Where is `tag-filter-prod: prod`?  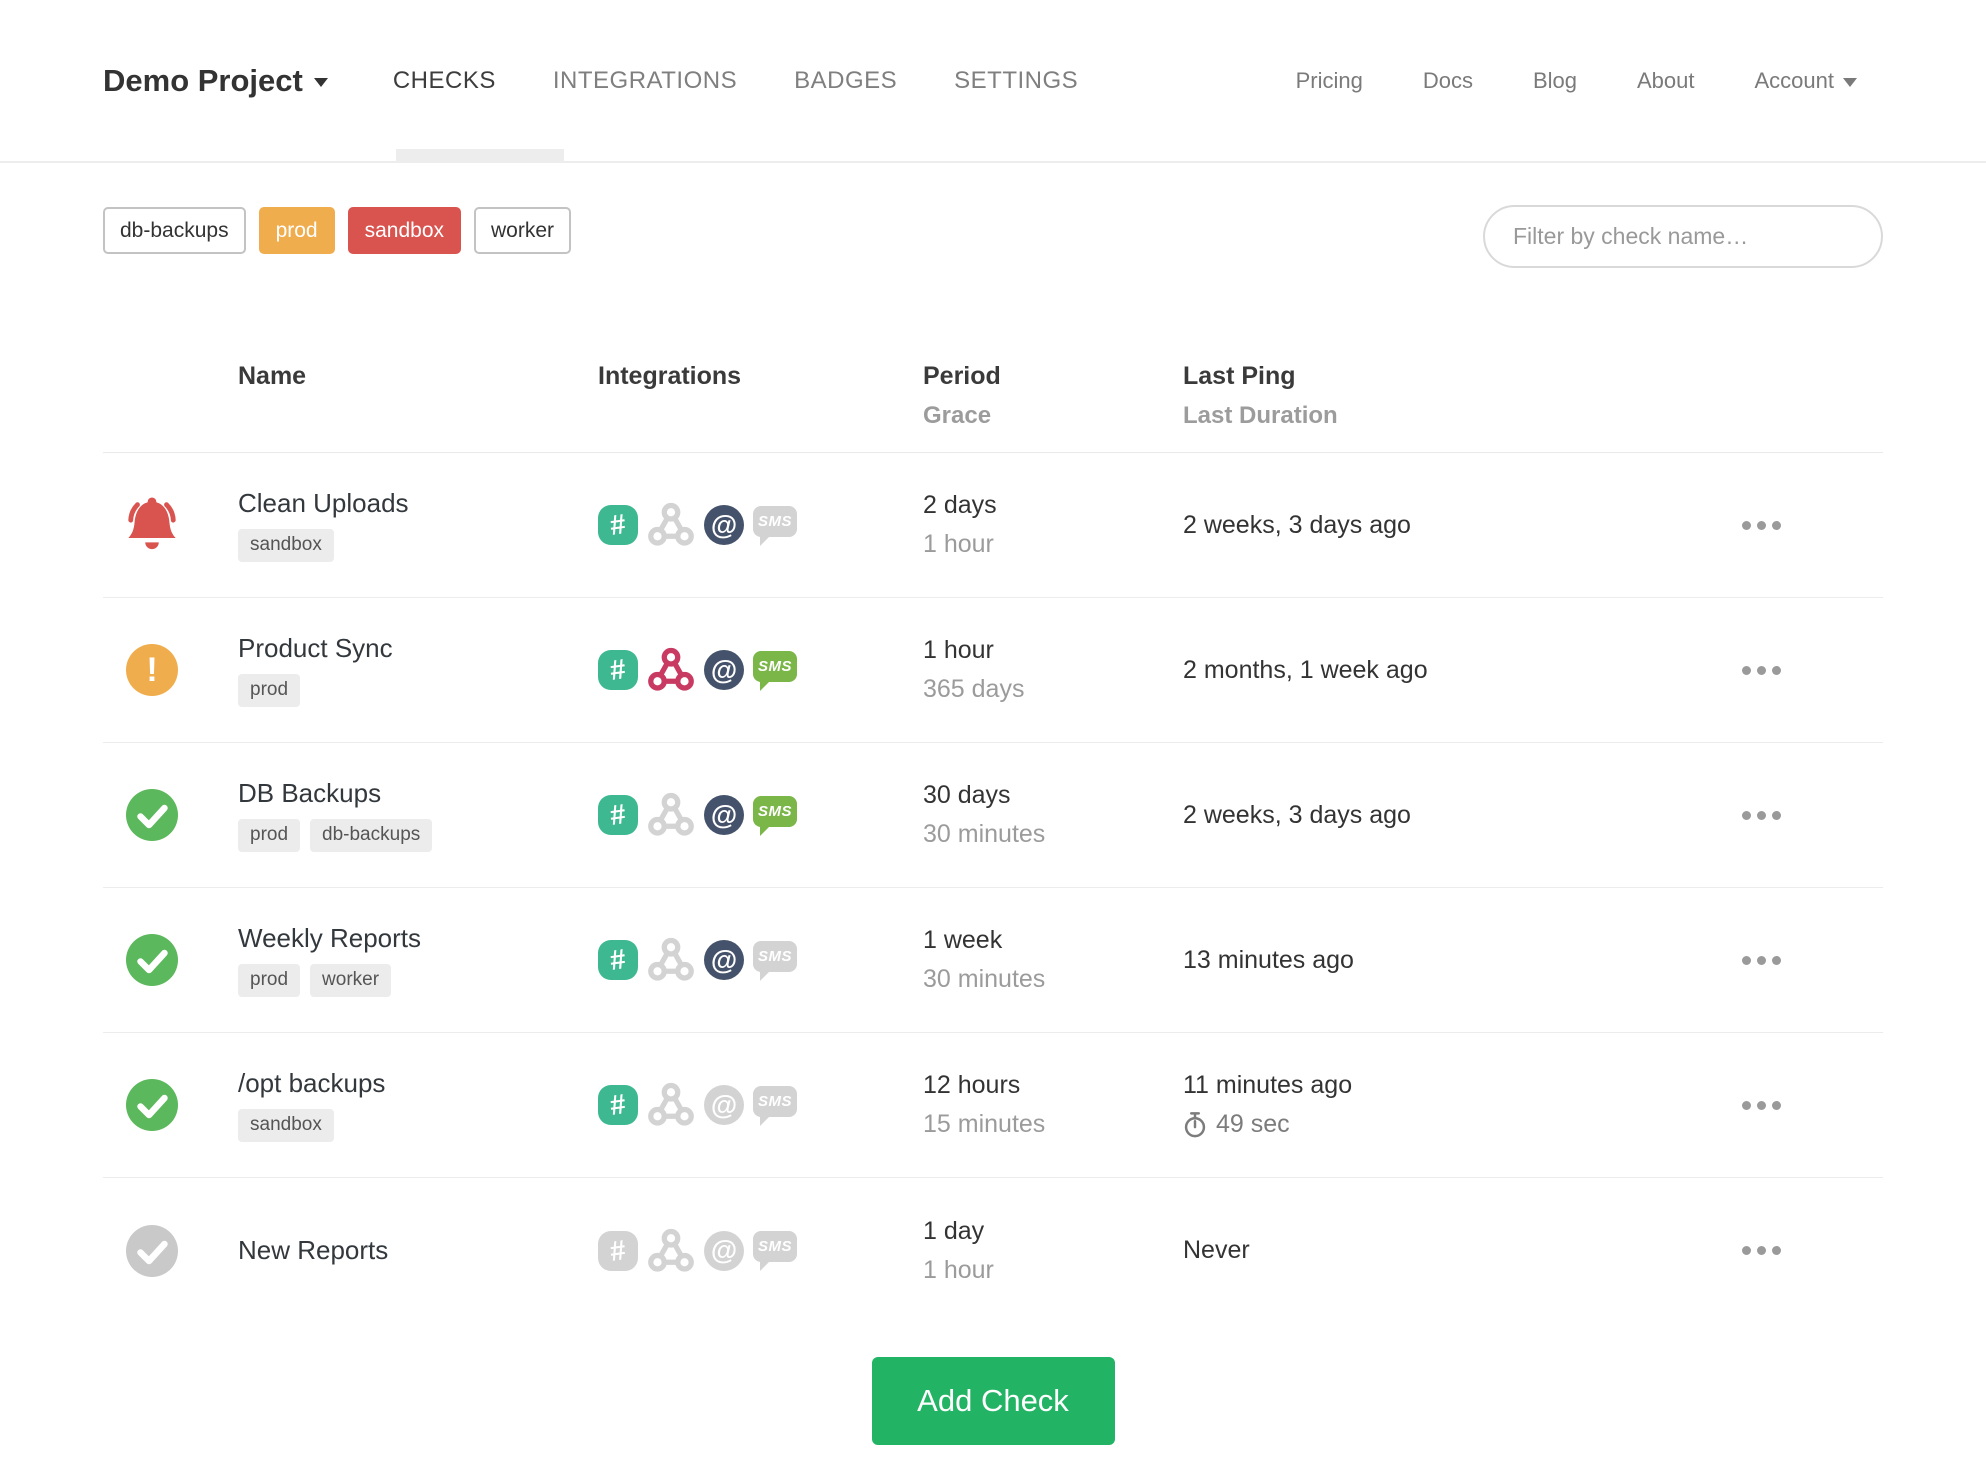 tag-filter-prod: prod is located at coordinates (296, 231).